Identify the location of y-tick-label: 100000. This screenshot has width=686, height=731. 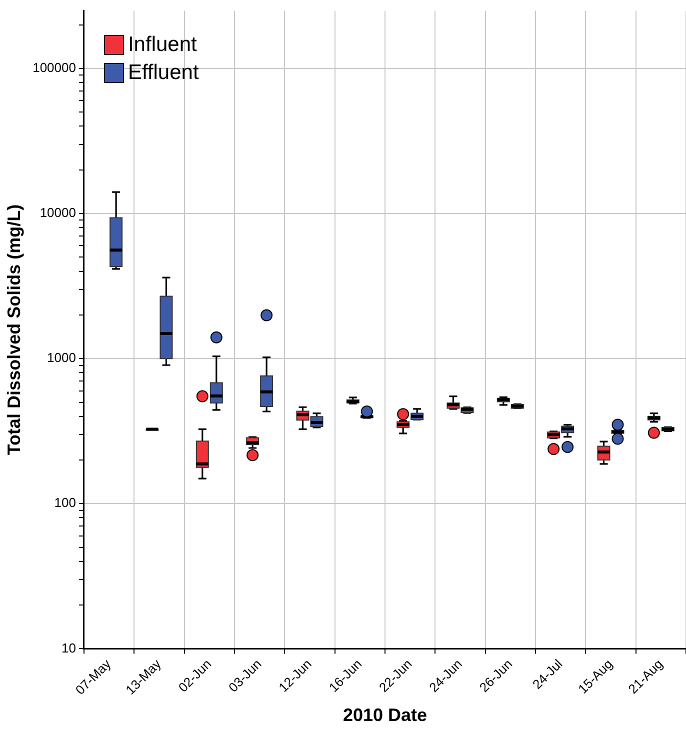
(54, 68).